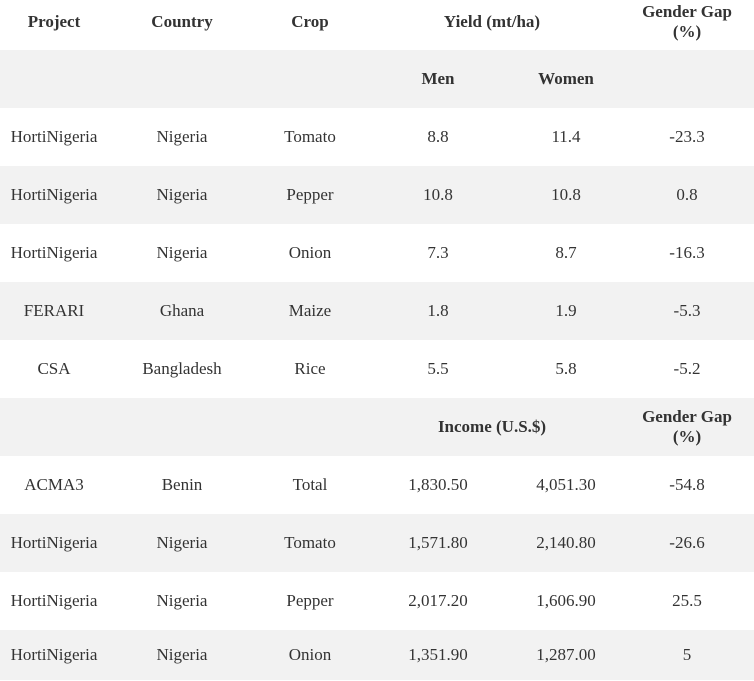 Image resolution: width=754 pixels, height=681 pixels. I want to click on header-gender-gap-line1: Gender Gap, so click(687, 11).